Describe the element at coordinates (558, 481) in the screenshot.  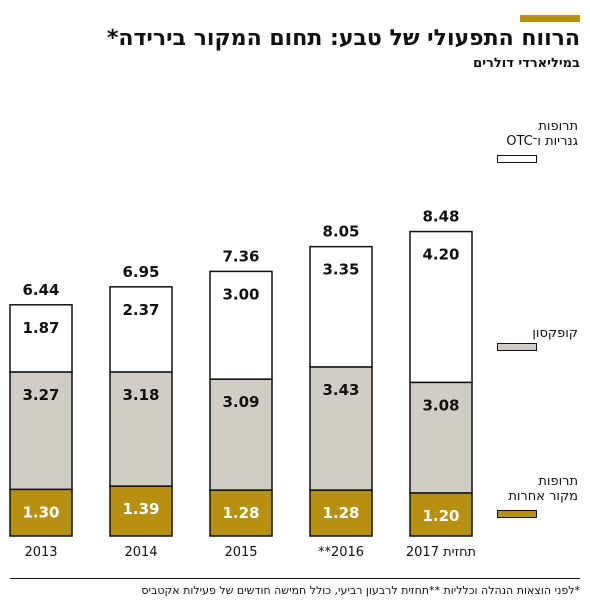
I see `legend-other-line-1: תרופות` at that location.